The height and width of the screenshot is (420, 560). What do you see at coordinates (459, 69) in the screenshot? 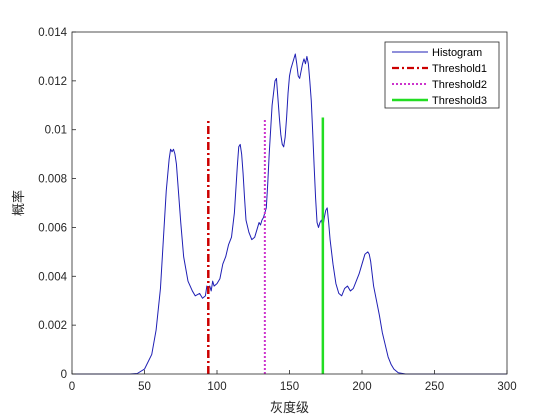
I see `legend-label-threshold1: Threshold1` at bounding box center [459, 69].